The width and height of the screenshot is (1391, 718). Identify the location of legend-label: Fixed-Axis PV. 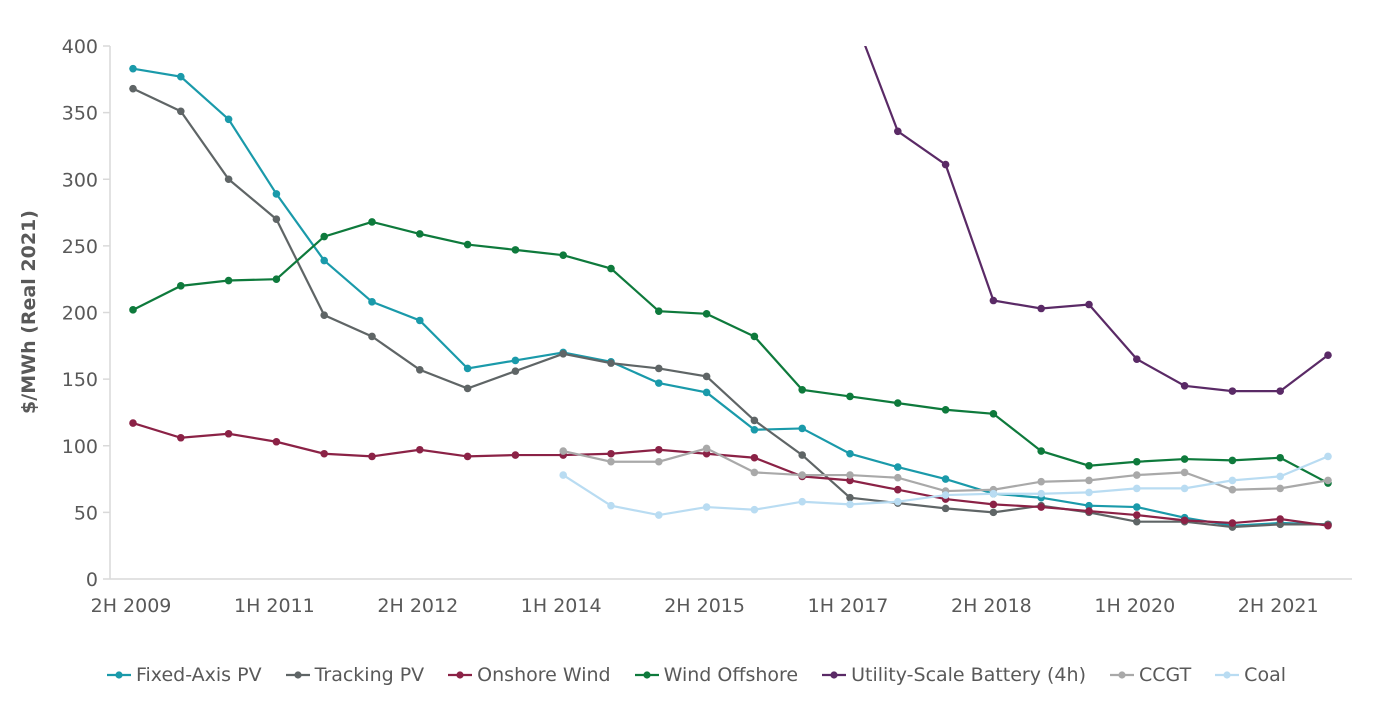
(198, 675).